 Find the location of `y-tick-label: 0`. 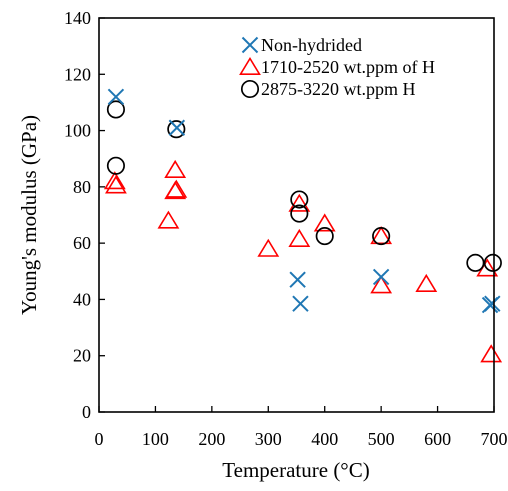

y-tick-label: 0 is located at coordinates (86, 412).